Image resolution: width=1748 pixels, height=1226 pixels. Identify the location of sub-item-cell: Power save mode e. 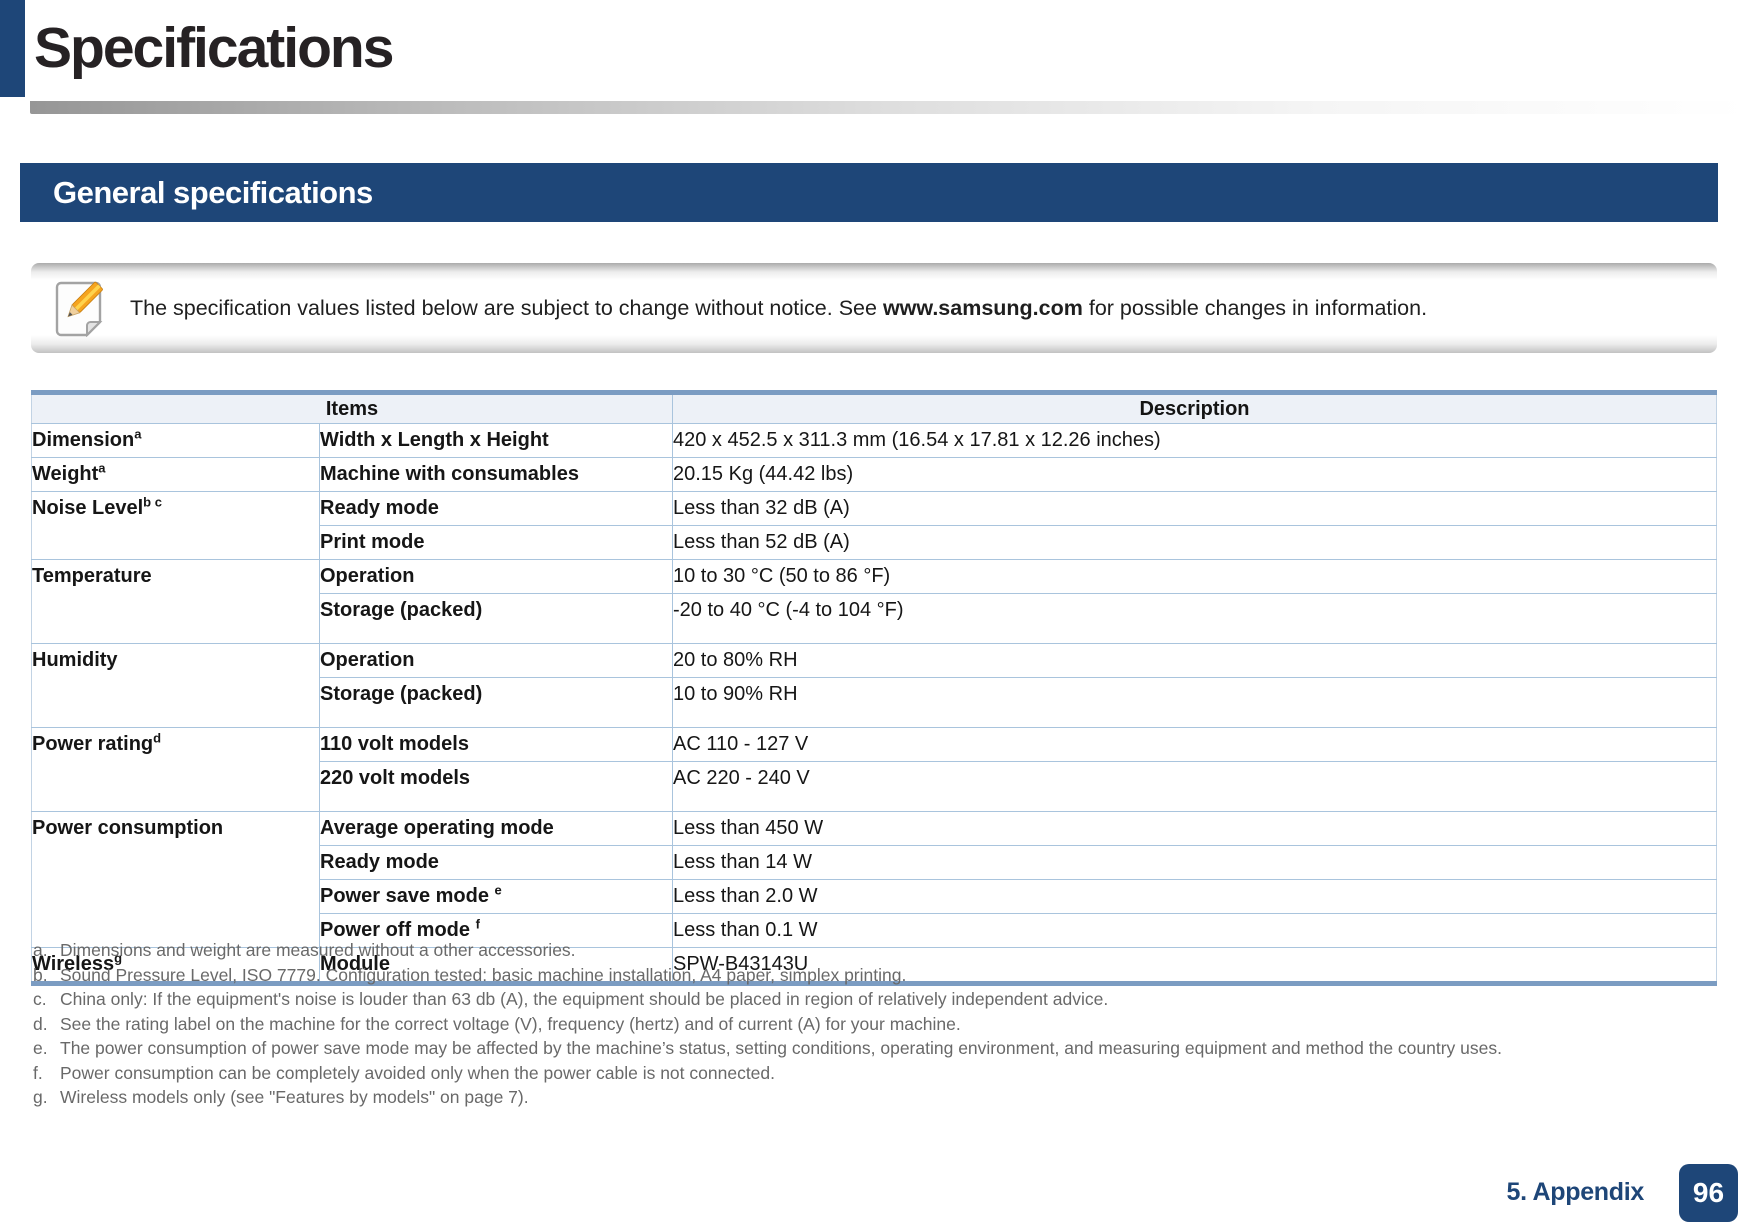
(496, 896).